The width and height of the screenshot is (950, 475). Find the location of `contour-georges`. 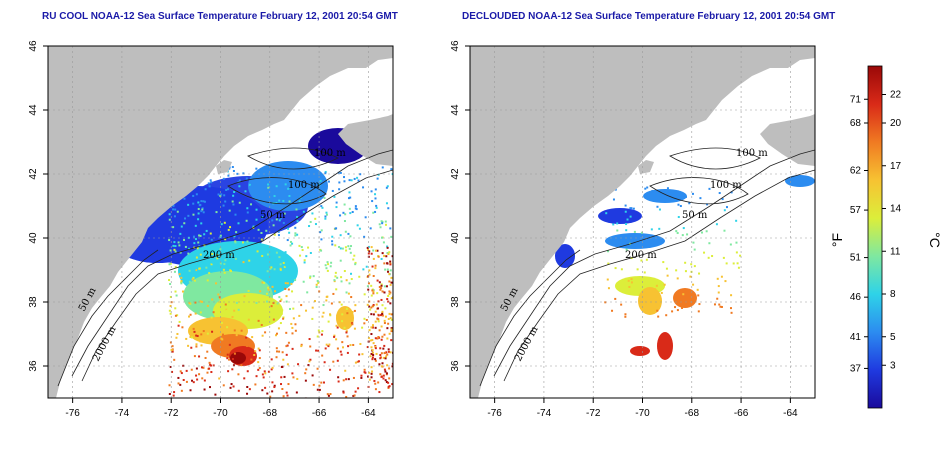

contour-georges is located at coordinates (277, 191).